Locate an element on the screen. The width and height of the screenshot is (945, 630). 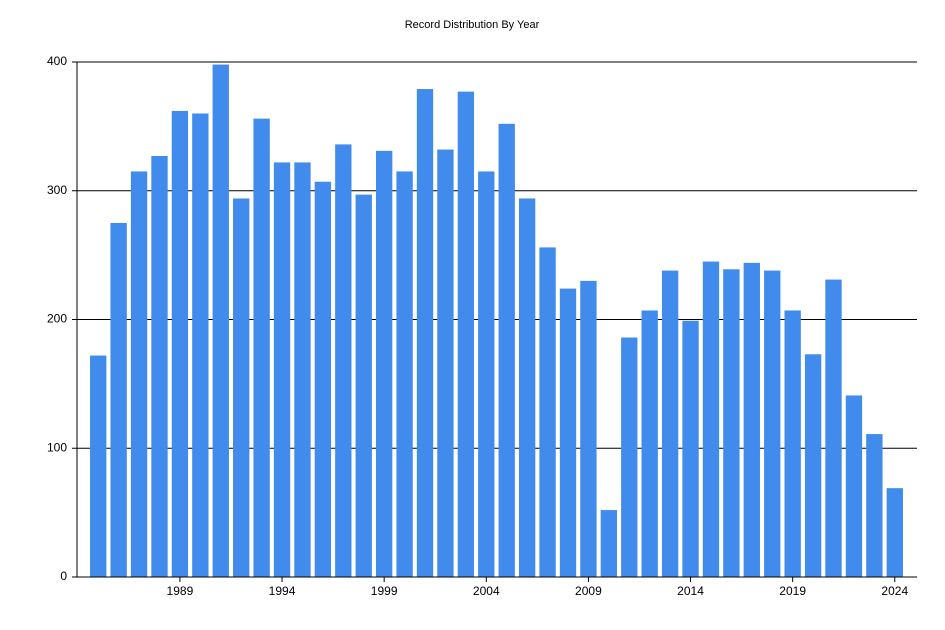
y-tick-label: 100 is located at coordinates (57, 447).